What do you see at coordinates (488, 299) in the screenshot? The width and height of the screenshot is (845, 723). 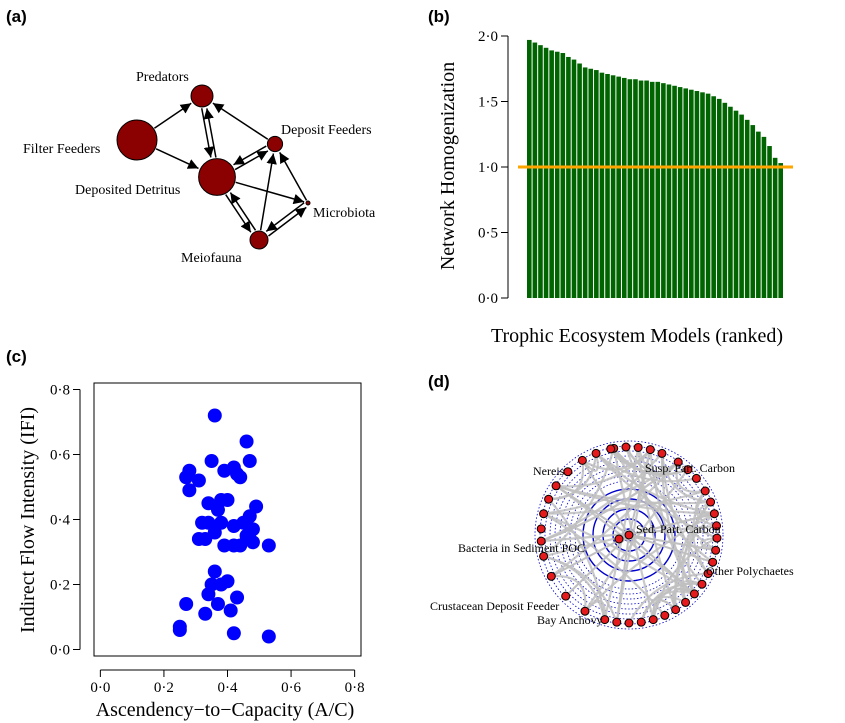 I see `y-tick-label: 0·0` at bounding box center [488, 299].